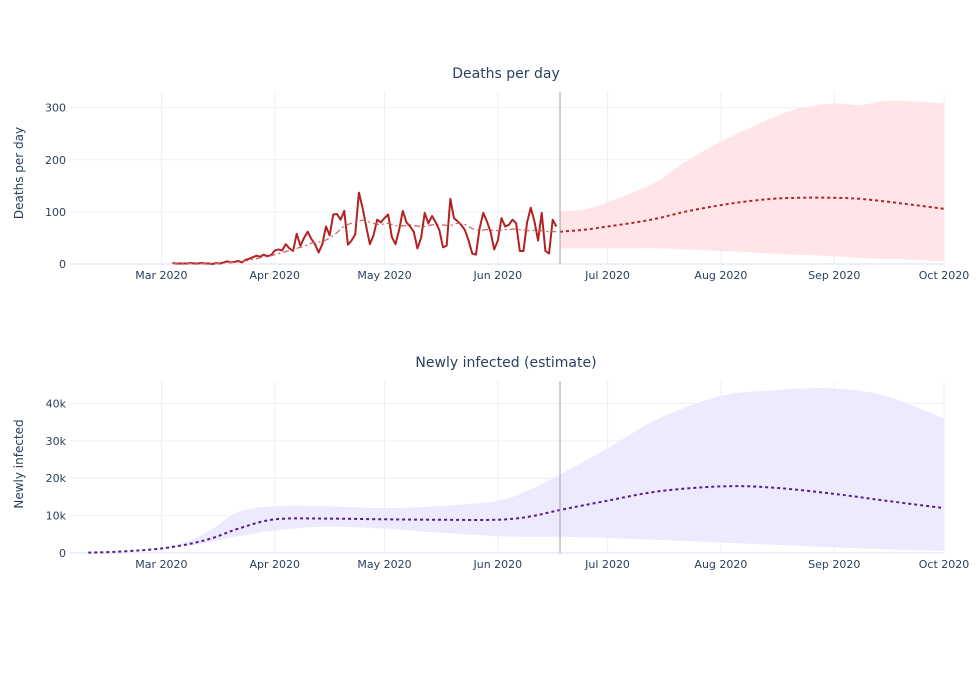 This screenshot has height=699, width=980. I want to click on observed-deaths-line, so click(365, 228).